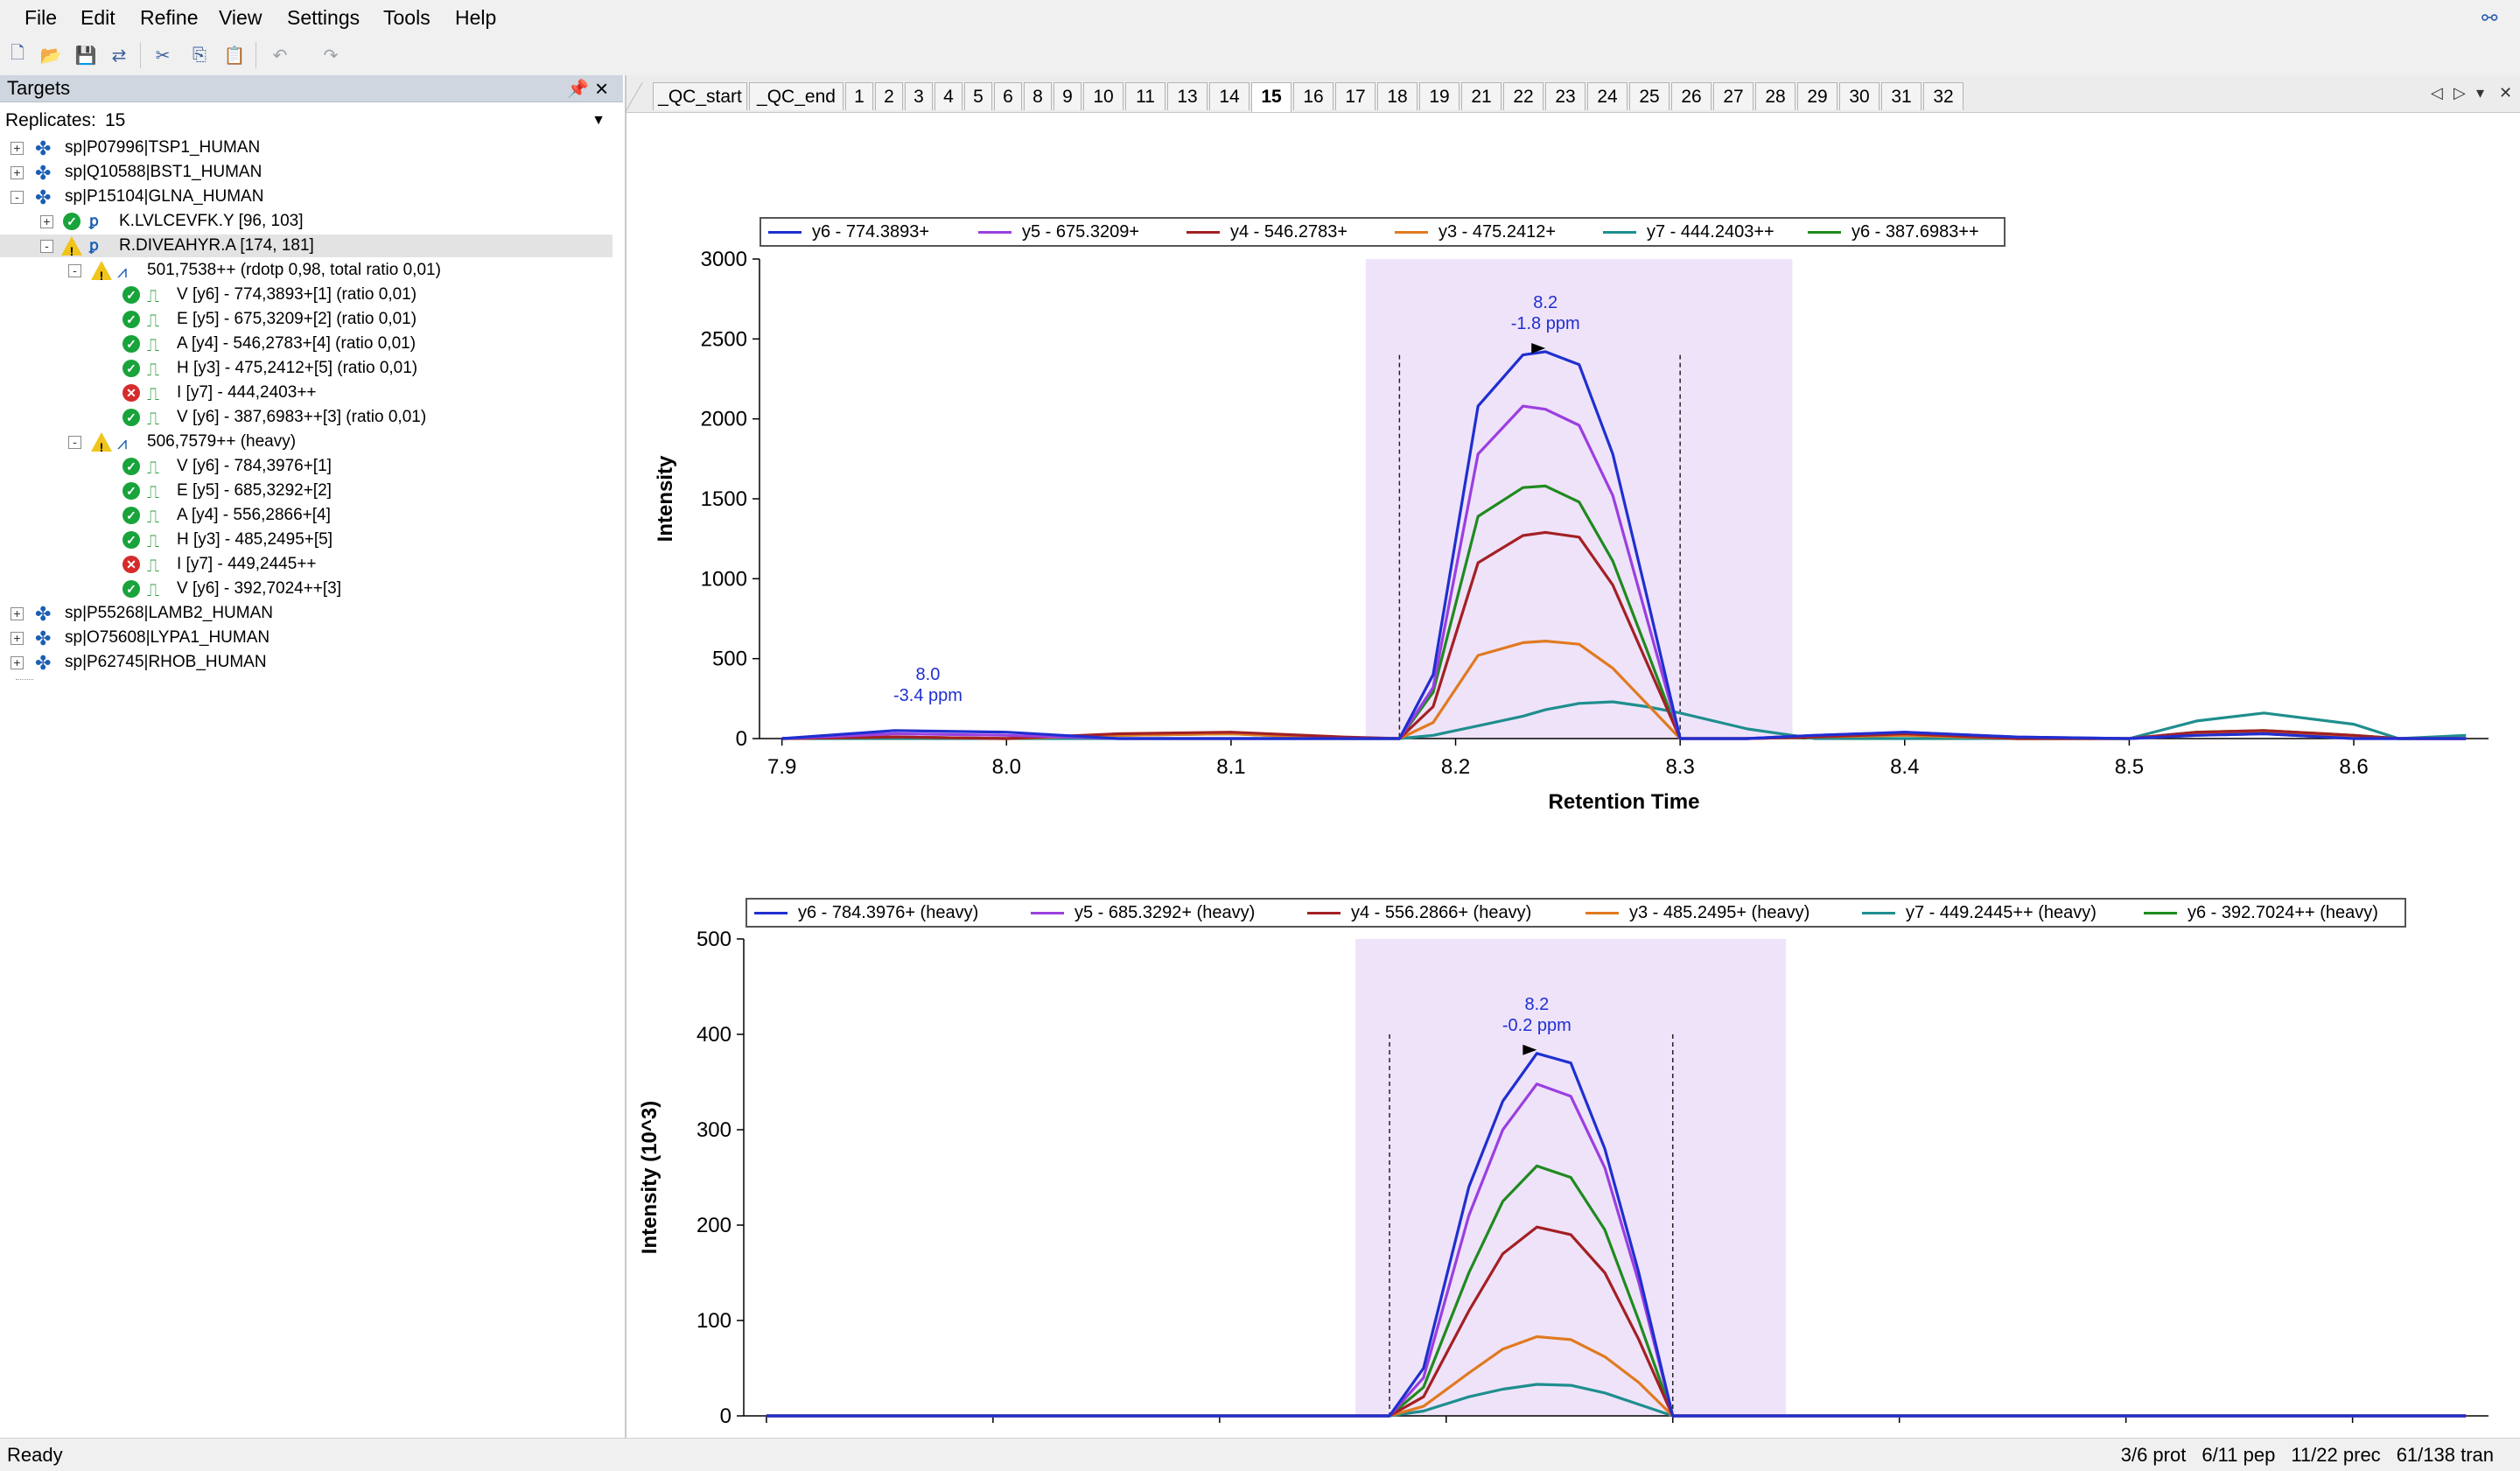  Describe the element at coordinates (1187, 96) in the screenshot. I see `tab-13: 13` at that location.